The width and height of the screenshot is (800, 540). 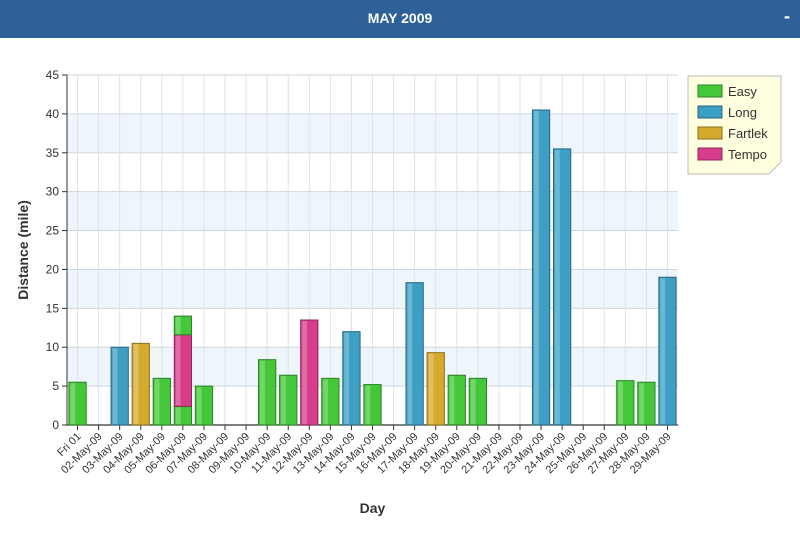 I want to click on legend-swatch-easy, so click(x=710, y=91).